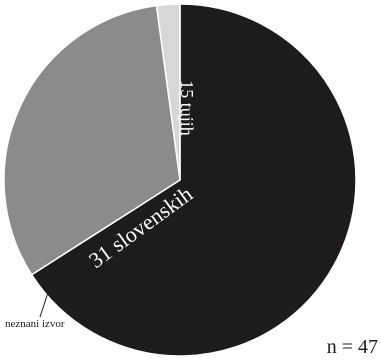 The image size is (381, 360). Describe the element at coordinates (187, 108) in the screenshot. I see `slice-label-tujih: 15 tujih` at that location.